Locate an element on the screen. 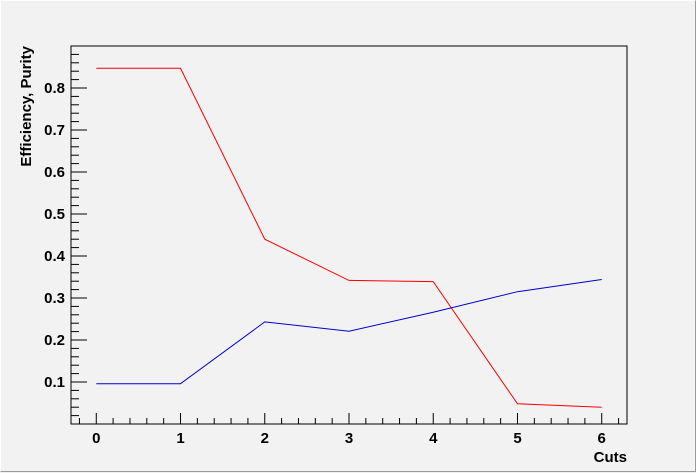 Image resolution: width=696 pixels, height=473 pixels. y-tick-label: 0.3 is located at coordinates (54, 298).